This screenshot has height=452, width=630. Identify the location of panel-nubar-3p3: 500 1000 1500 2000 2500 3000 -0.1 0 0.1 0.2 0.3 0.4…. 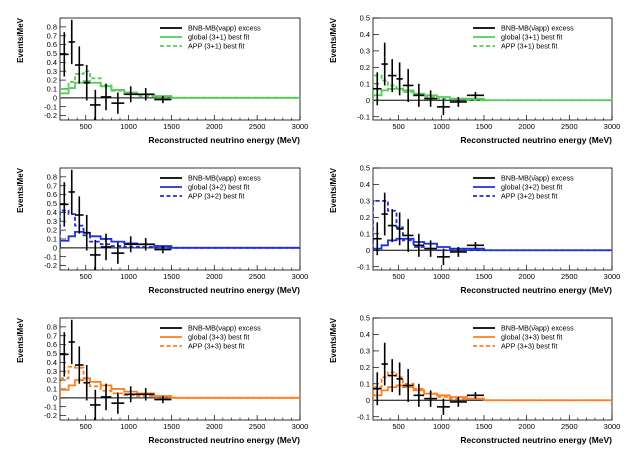
(474, 379).